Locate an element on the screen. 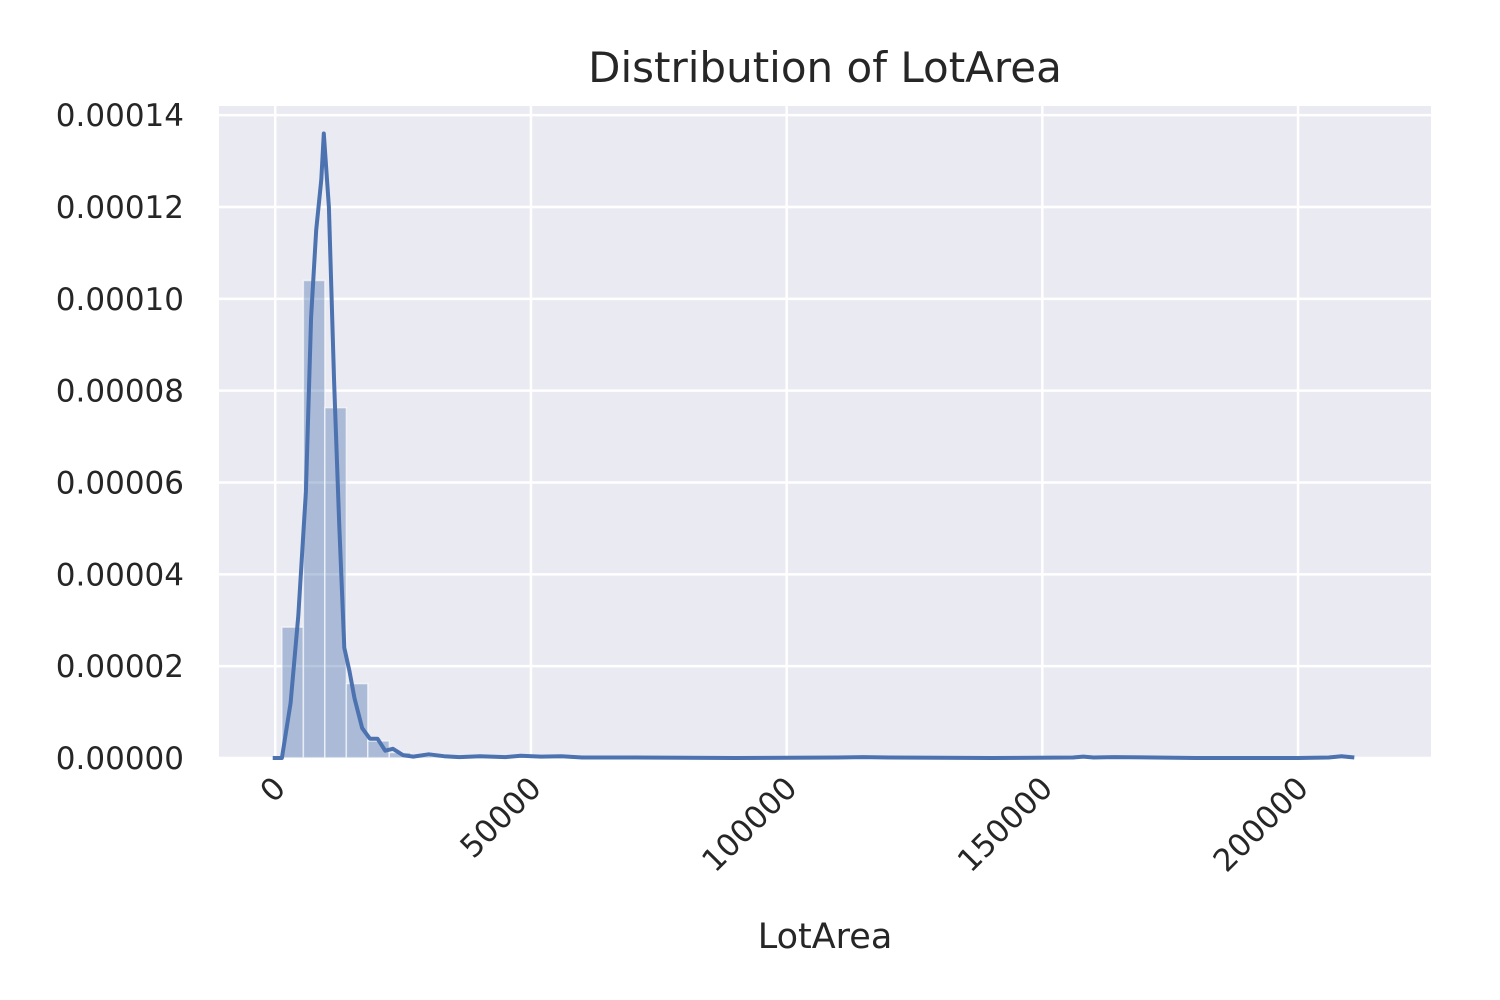 The image size is (1500, 1000). x-tick-label: 0 is located at coordinates (272, 789).